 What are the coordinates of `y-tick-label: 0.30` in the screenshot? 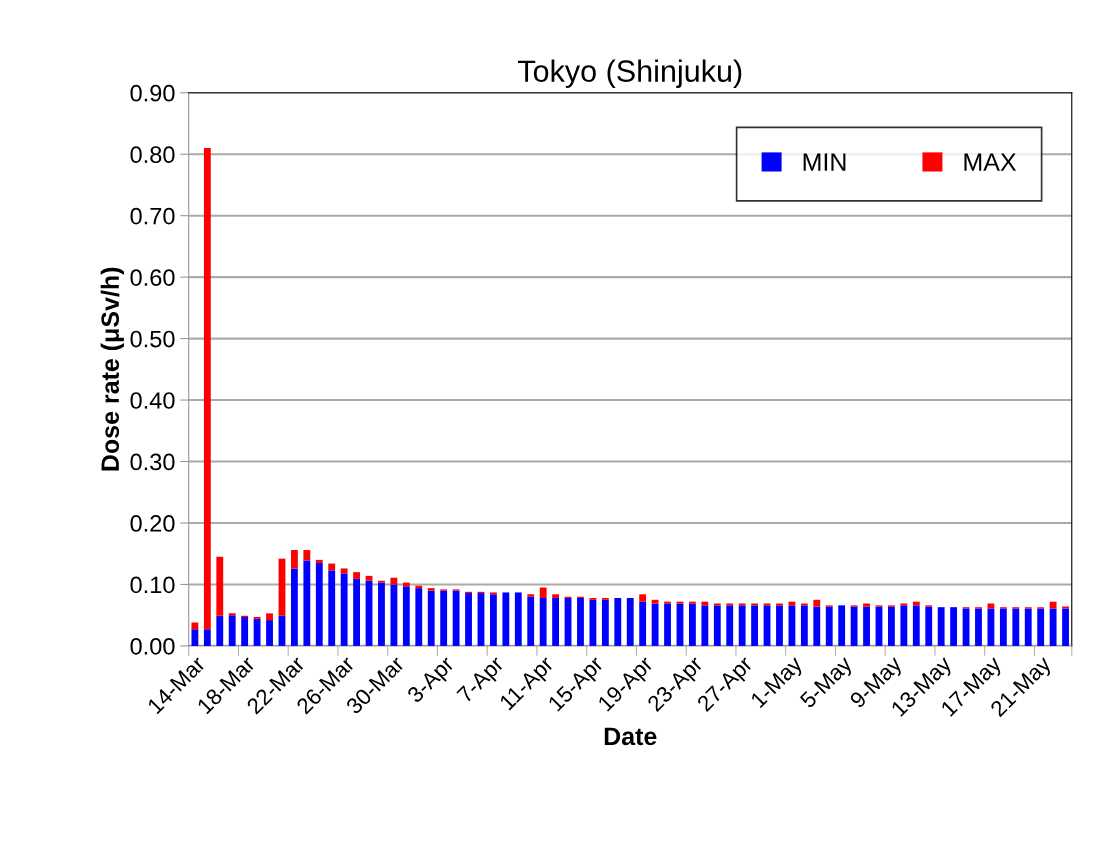 It's located at (152, 462).